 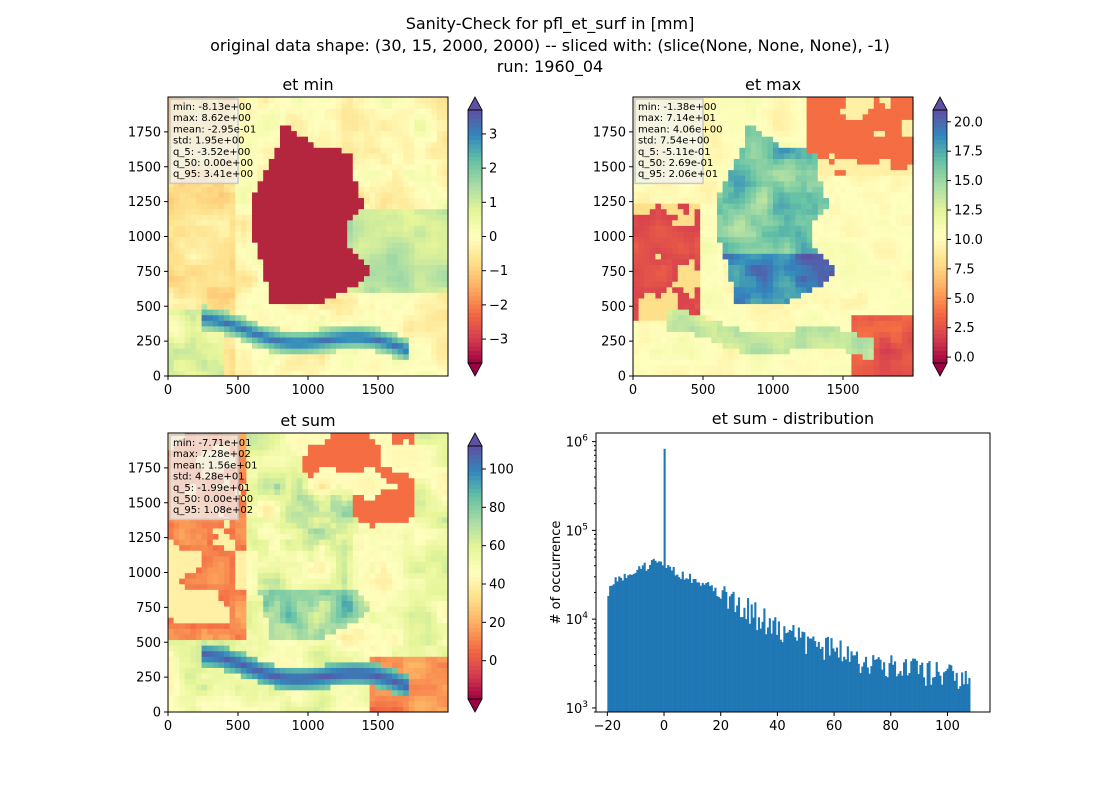 I want to click on colorbar-tick-label: 15.0, so click(x=968, y=181).